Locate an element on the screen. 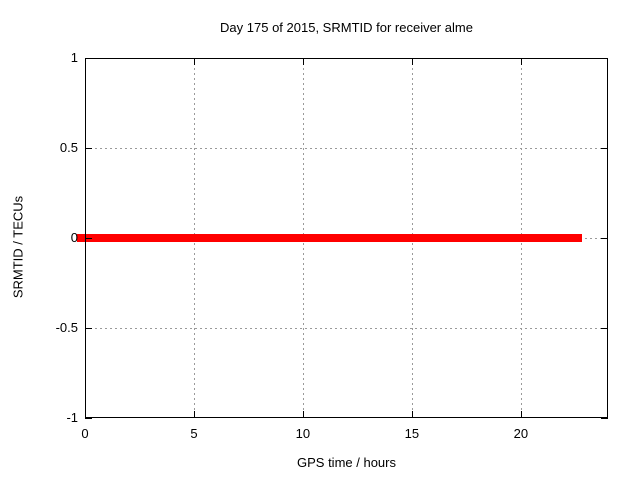  x-tick-label: 10 is located at coordinates (303, 433).